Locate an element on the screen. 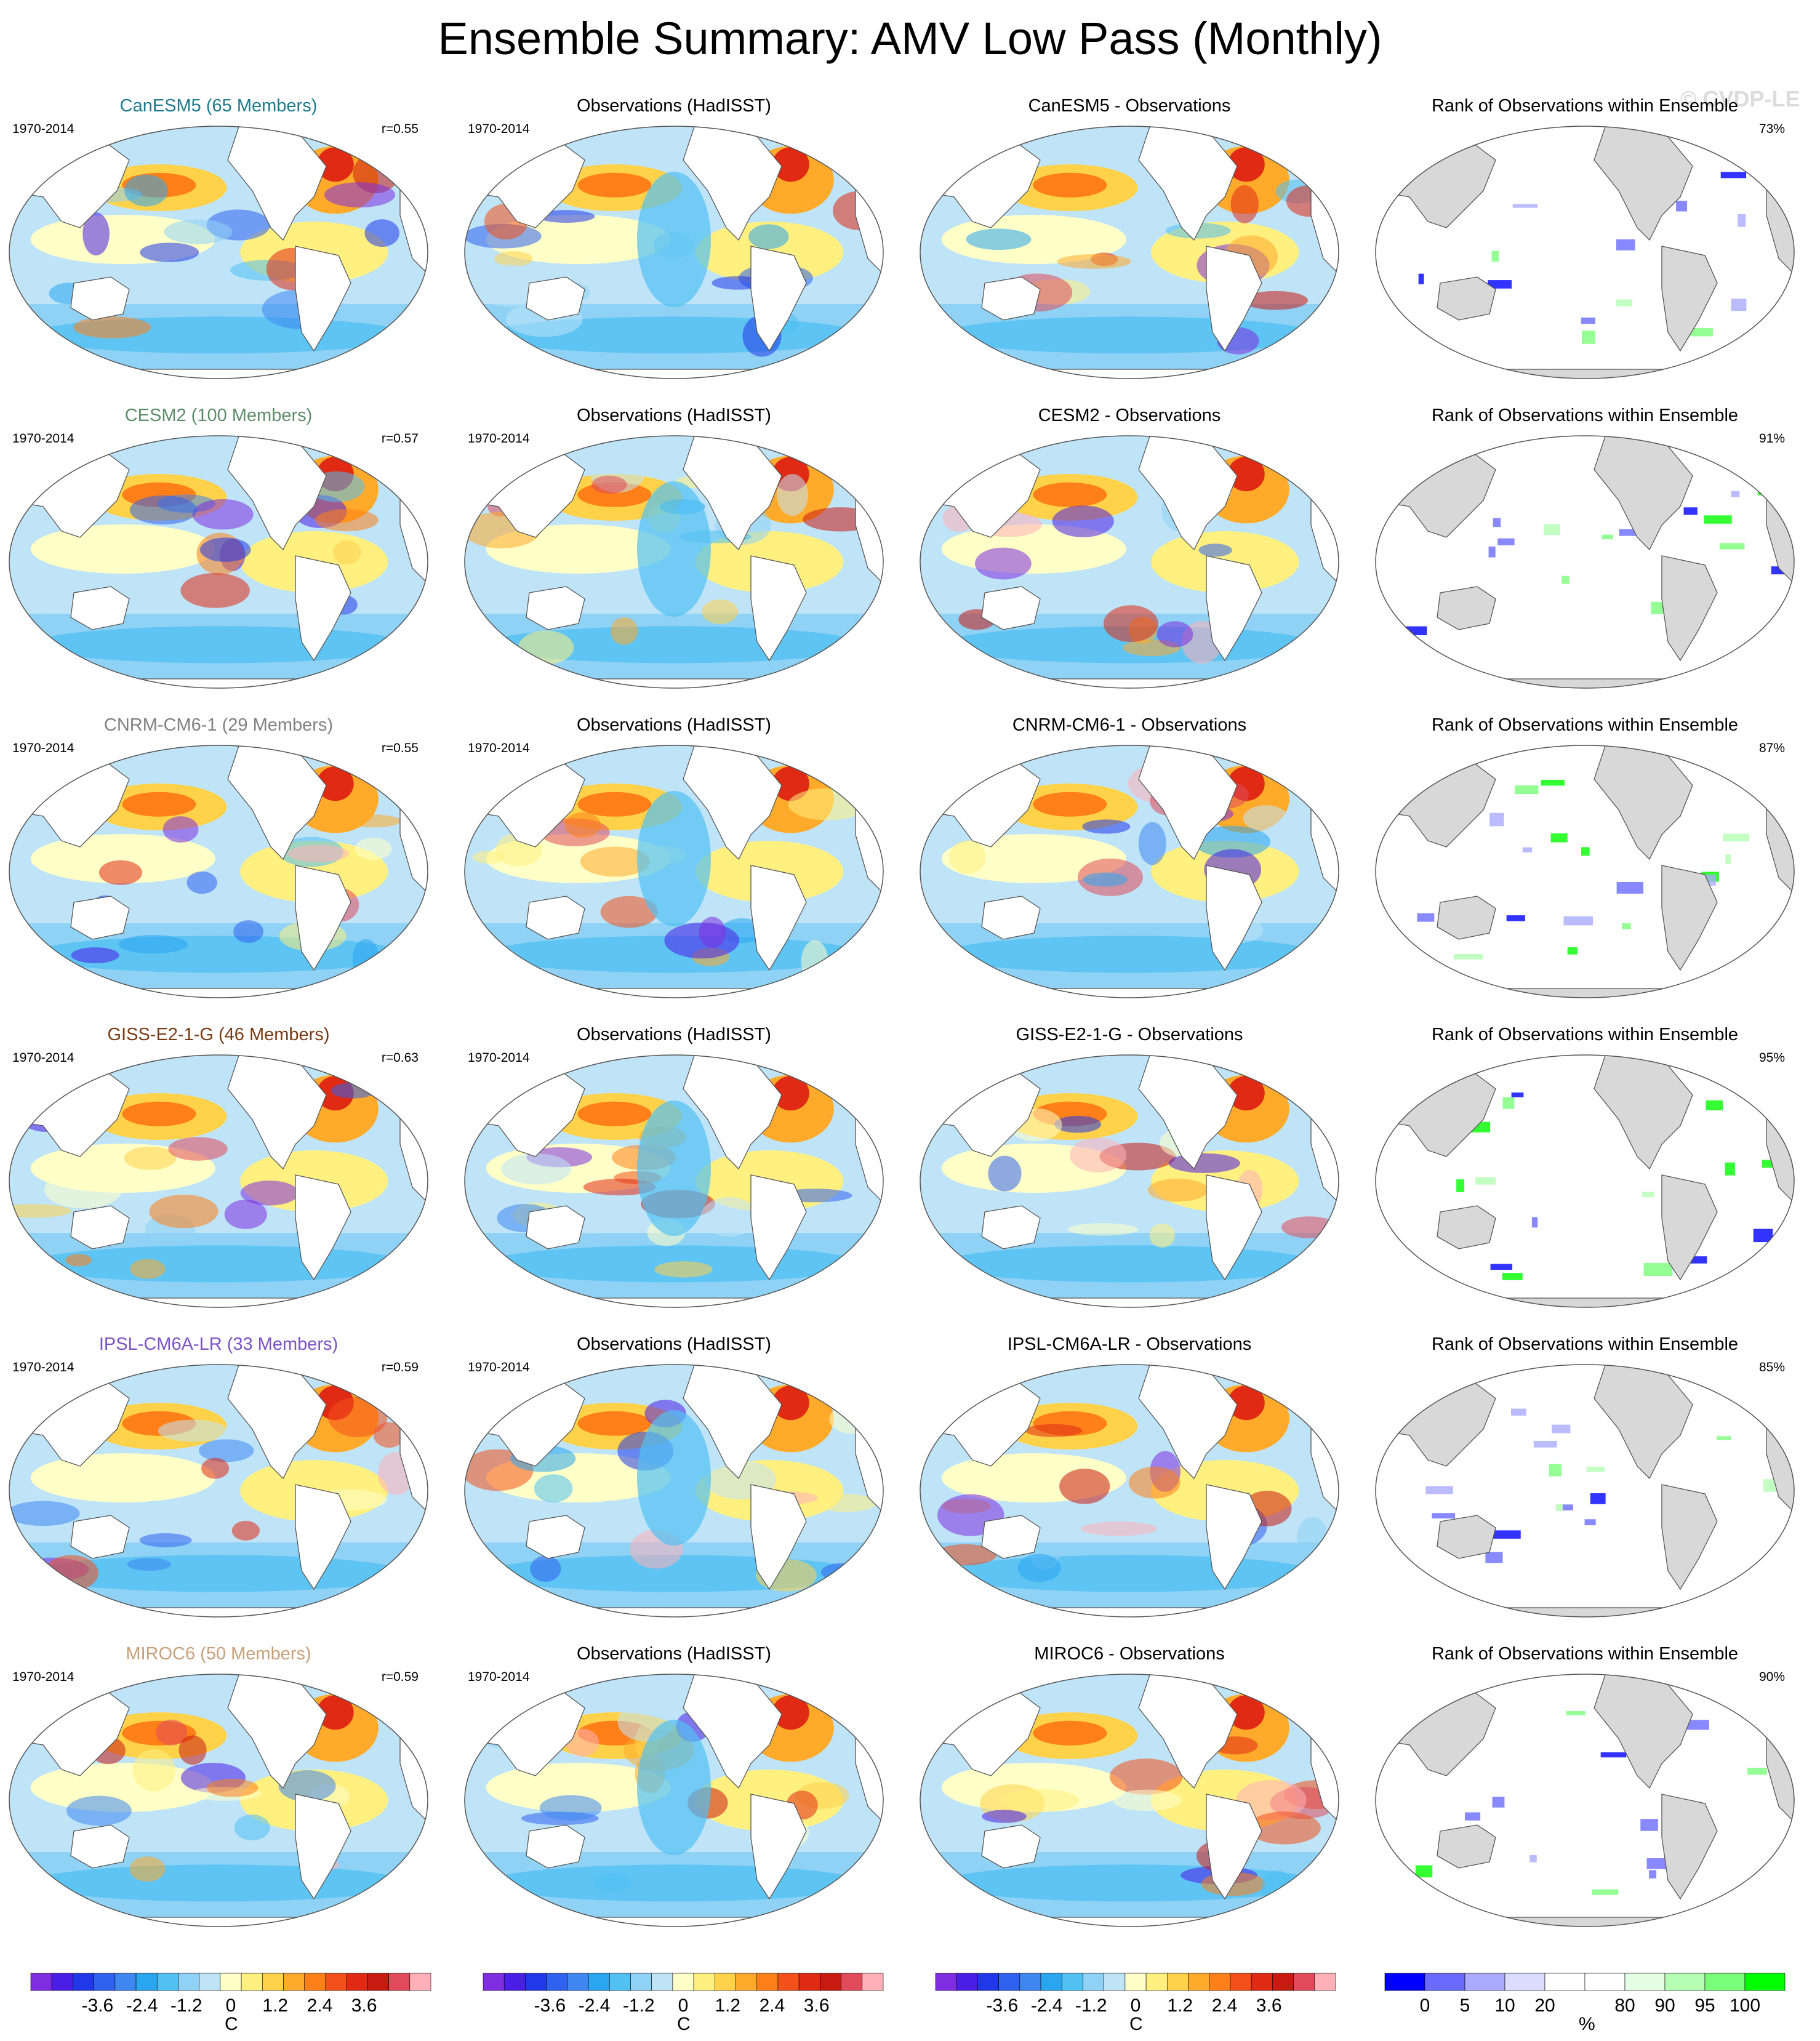 This screenshot has width=1820, height=2041. panel-title: MIROC6 - Observations is located at coordinates (1129, 1654).